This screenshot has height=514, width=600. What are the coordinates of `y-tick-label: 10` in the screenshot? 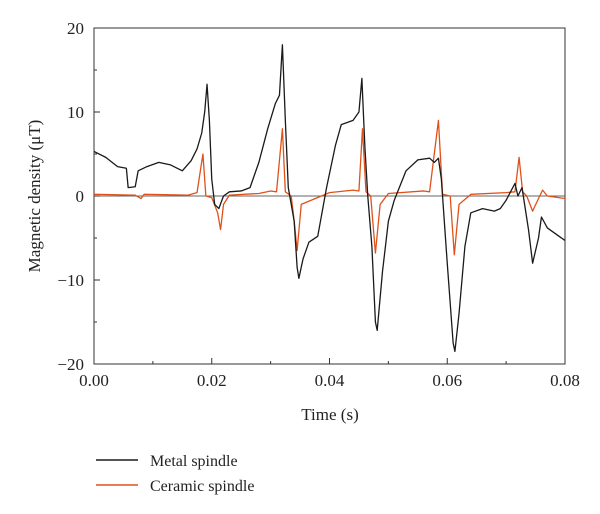 It's located at (75, 112).